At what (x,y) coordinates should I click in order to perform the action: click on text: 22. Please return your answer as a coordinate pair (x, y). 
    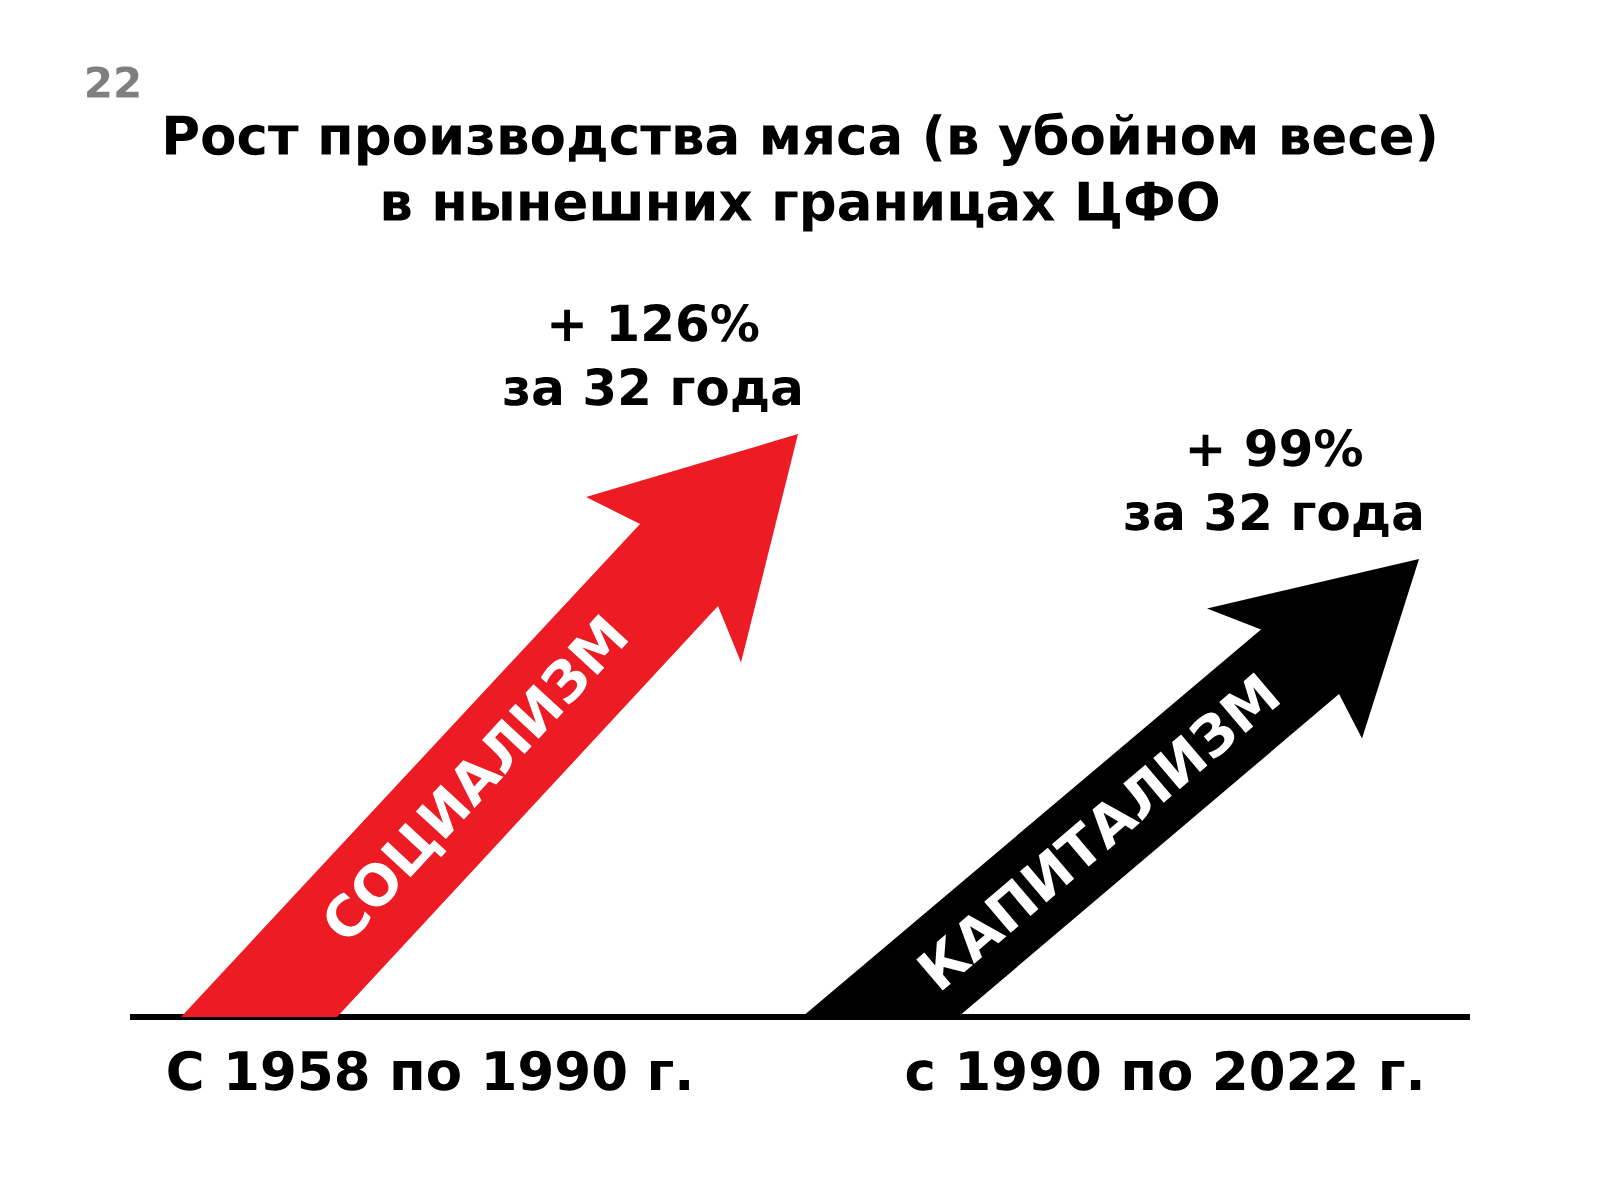
    Looking at the image, I should click on (113, 82).